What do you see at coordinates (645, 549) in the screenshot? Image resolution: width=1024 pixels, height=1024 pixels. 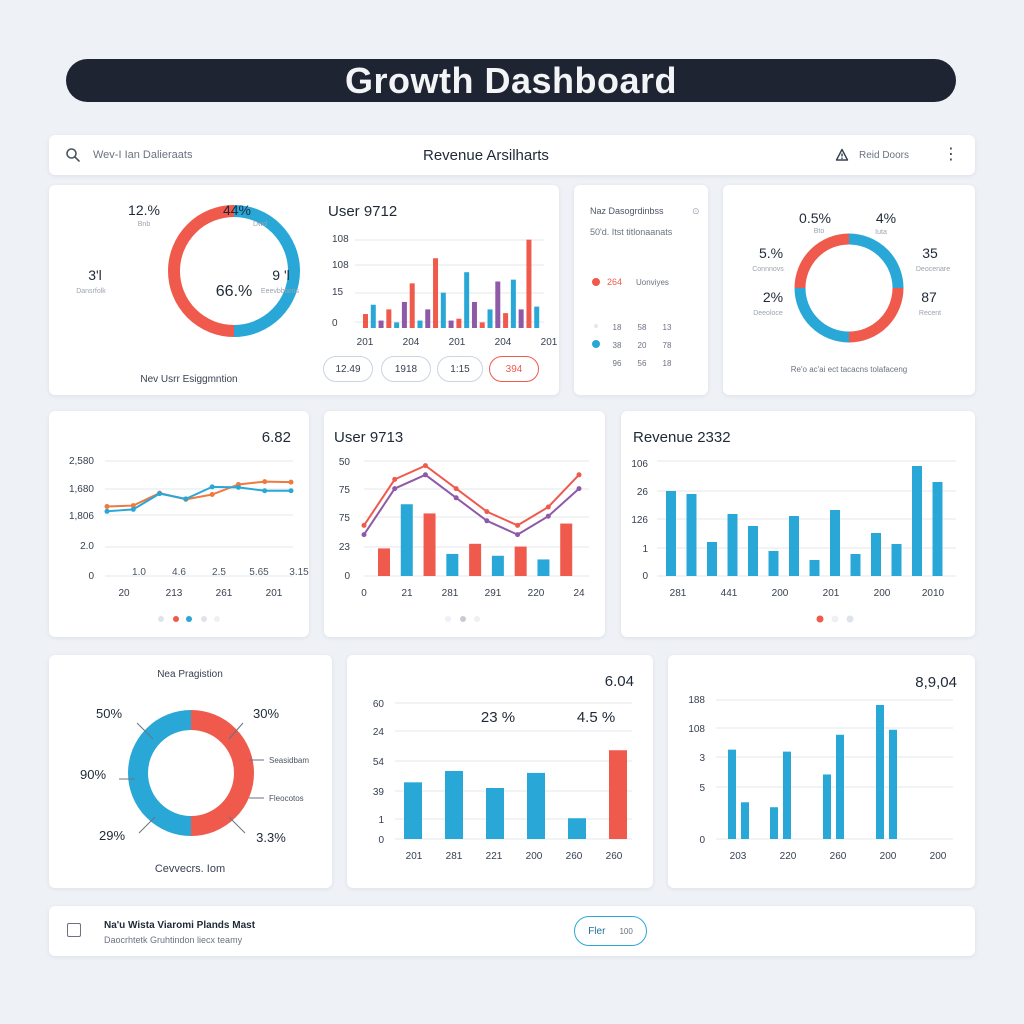 I see `y-tick-3: 1` at bounding box center [645, 549].